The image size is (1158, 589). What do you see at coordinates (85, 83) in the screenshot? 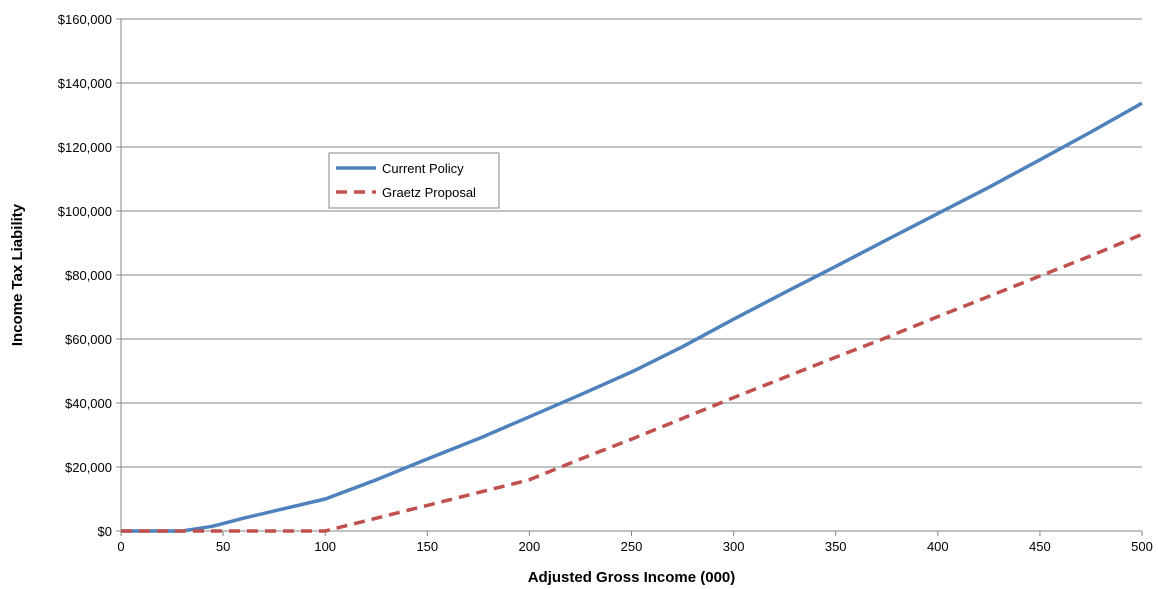
I see `y-tick-label: $140,000` at bounding box center [85, 83].